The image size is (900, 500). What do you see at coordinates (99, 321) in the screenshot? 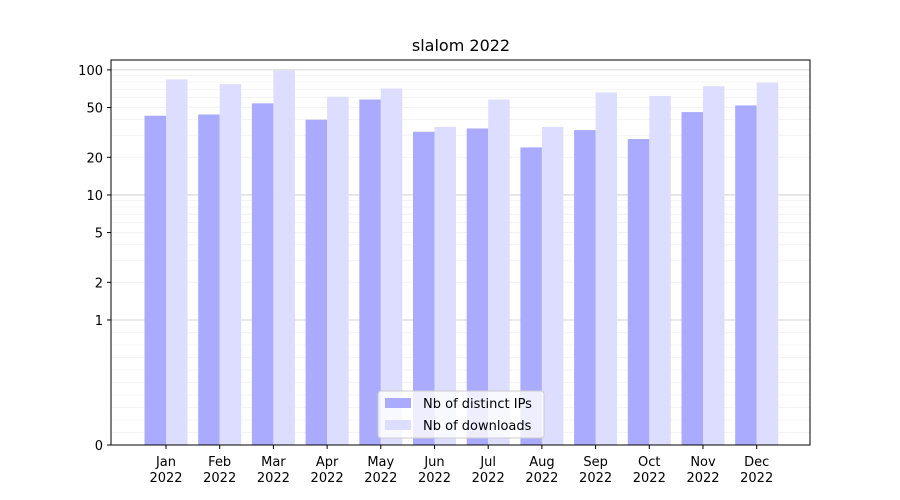
I see `y-tick-label: 1` at bounding box center [99, 321].